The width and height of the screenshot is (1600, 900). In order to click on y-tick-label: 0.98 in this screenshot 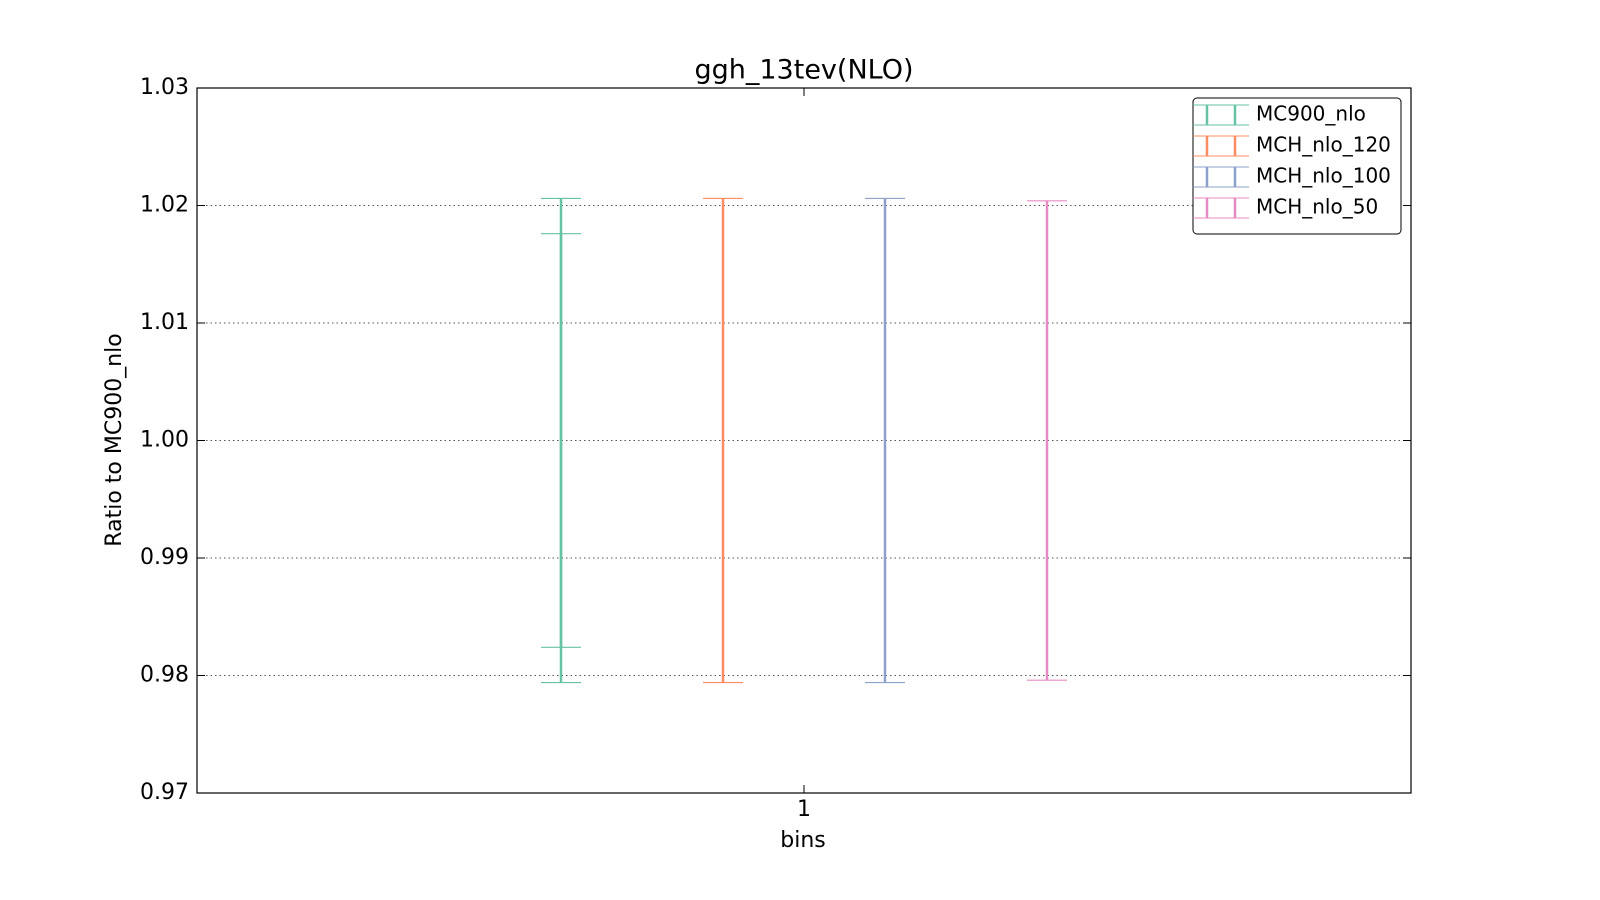, I will do `click(164, 675)`.